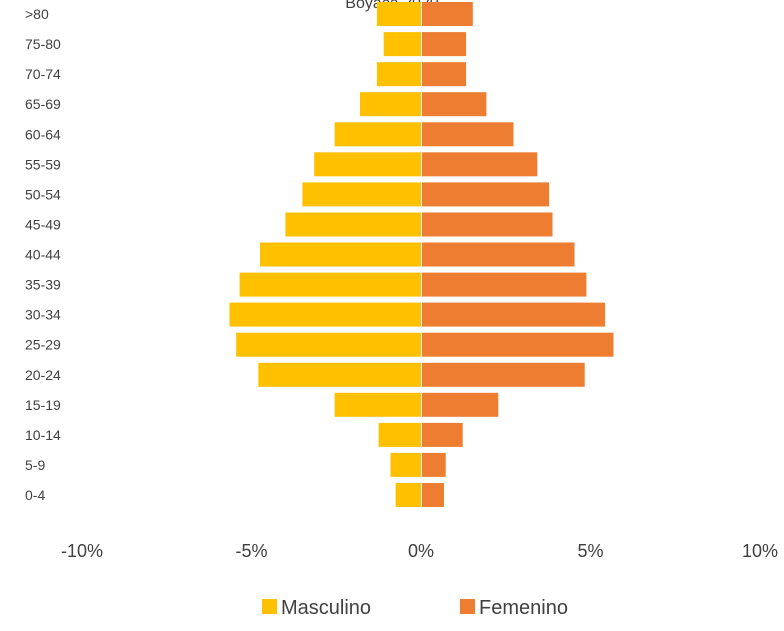  I want to click on bar-masculino->80, so click(398, 14).